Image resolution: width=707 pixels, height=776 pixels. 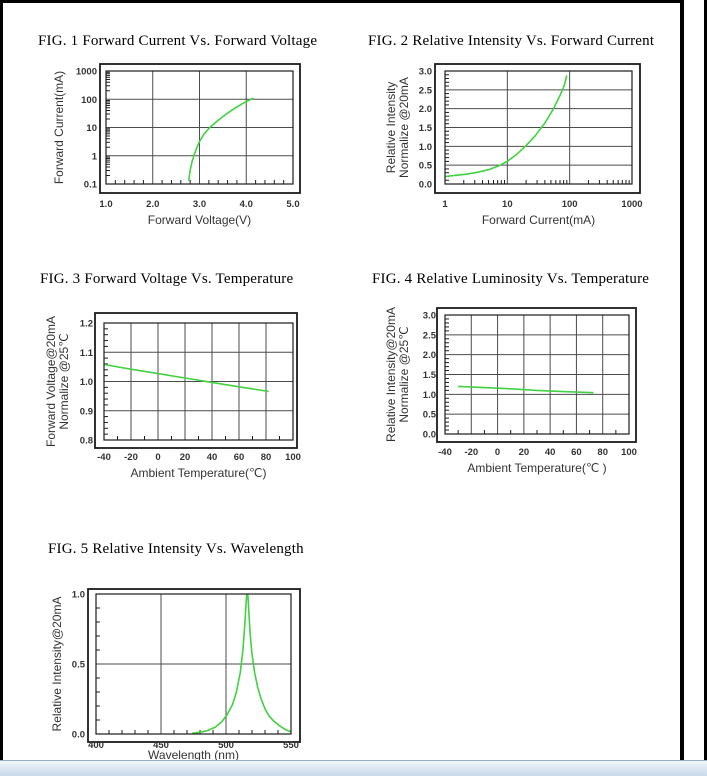 What do you see at coordinates (526, 389) in the screenshot?
I see `fig4-curve` at bounding box center [526, 389].